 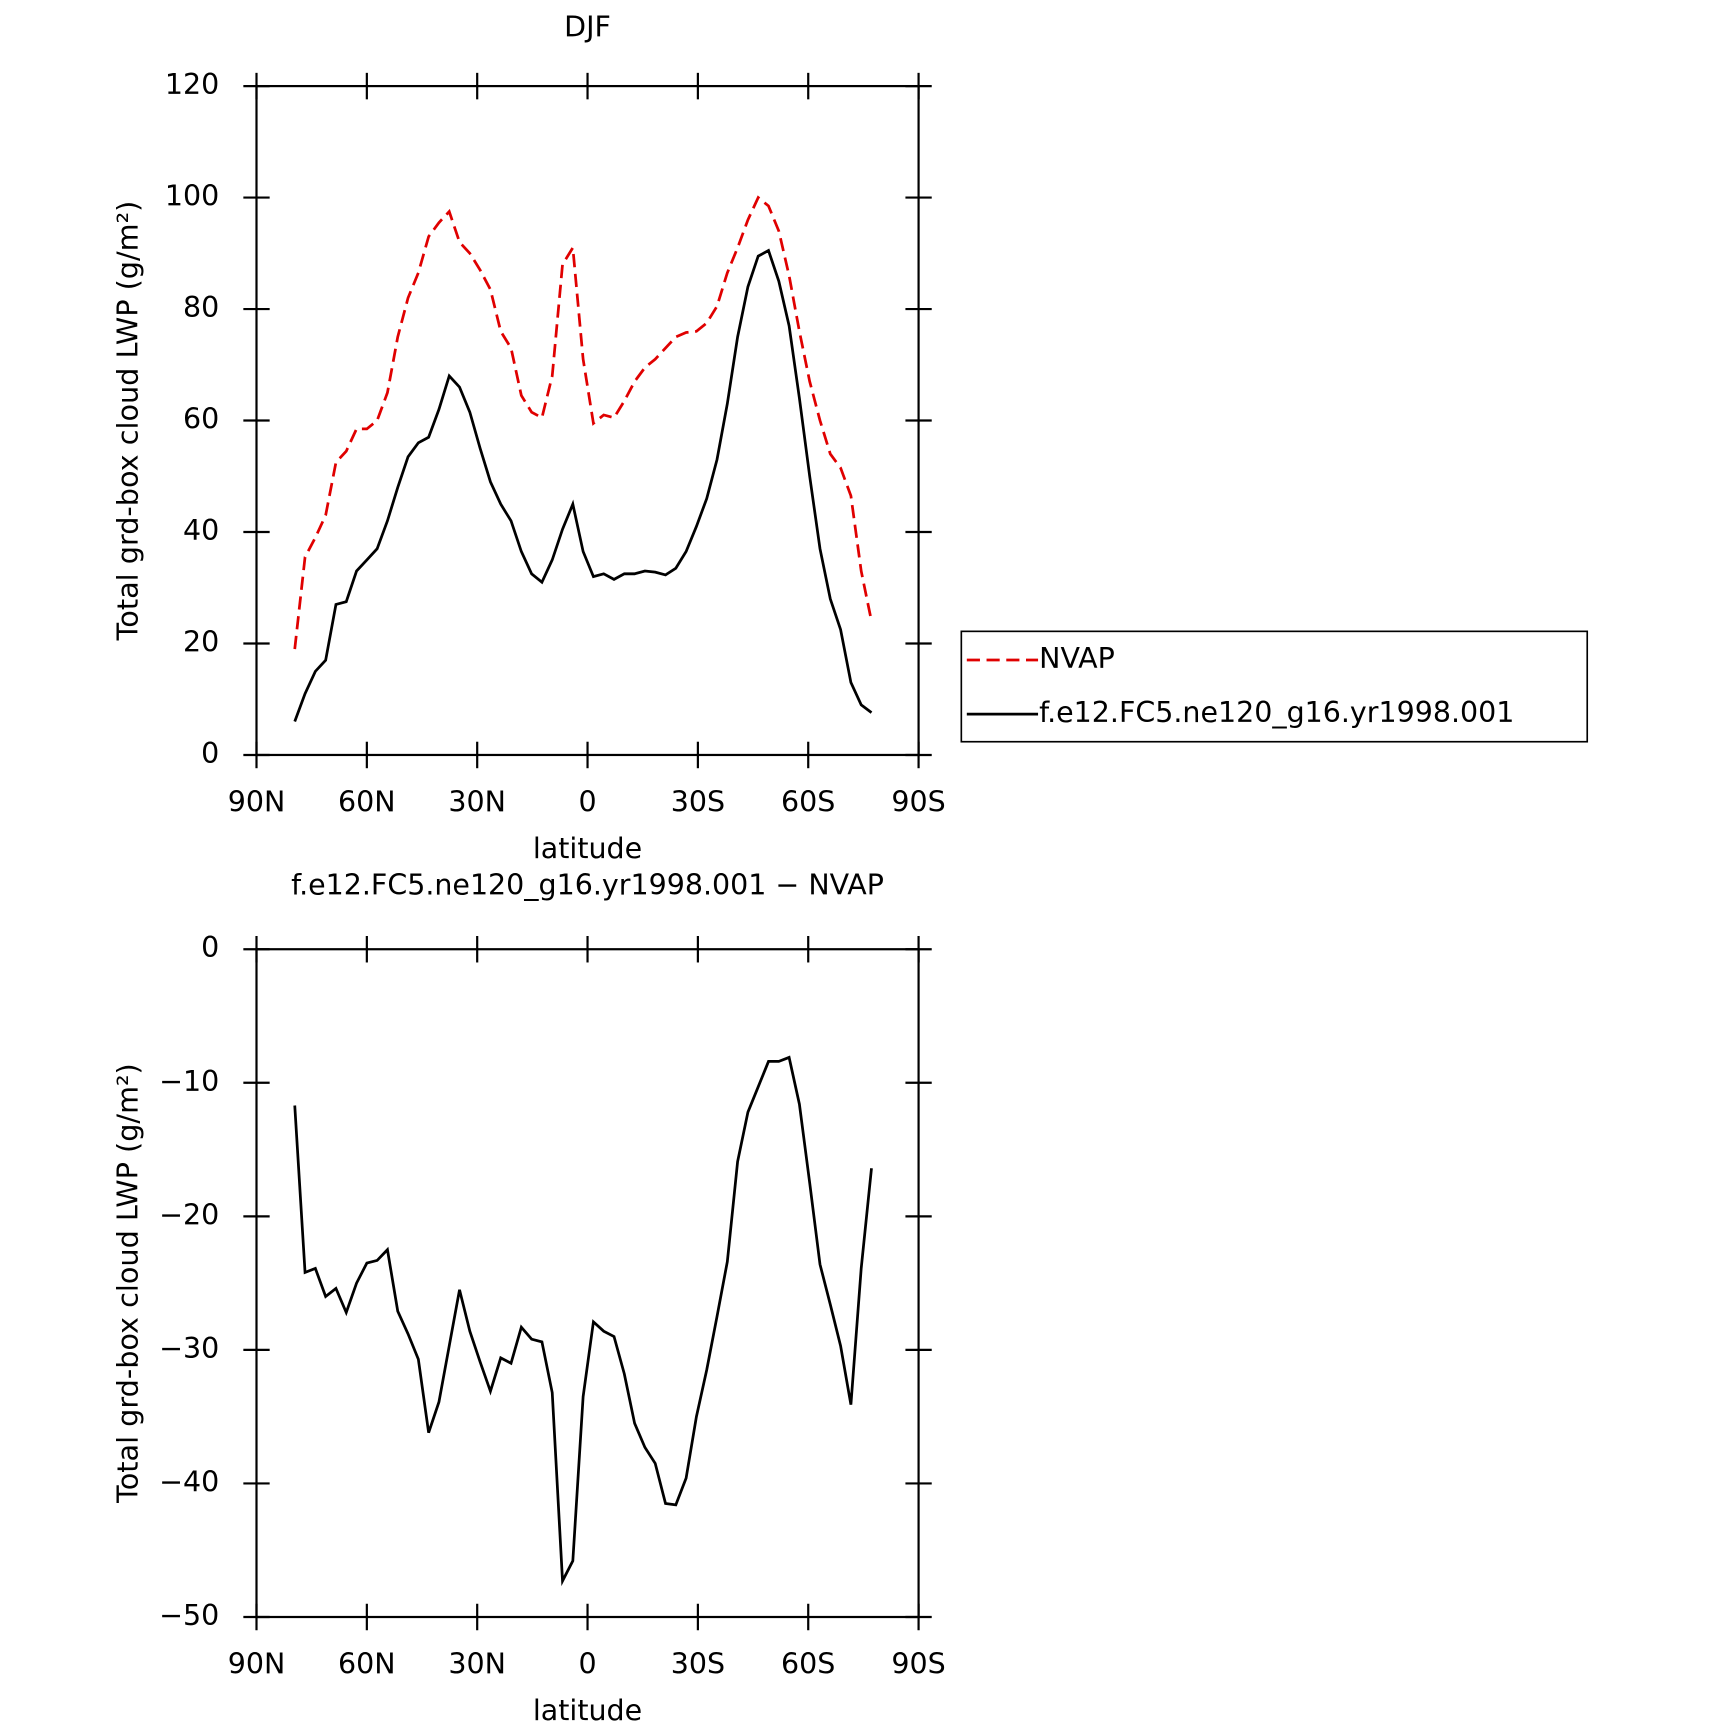 I want to click on y-tick-label: −30, so click(x=189, y=1348).